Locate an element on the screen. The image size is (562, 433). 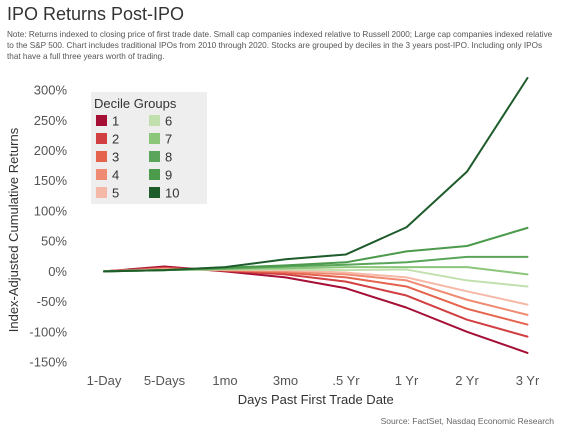
legend-label-2: 2 is located at coordinates (115, 139).